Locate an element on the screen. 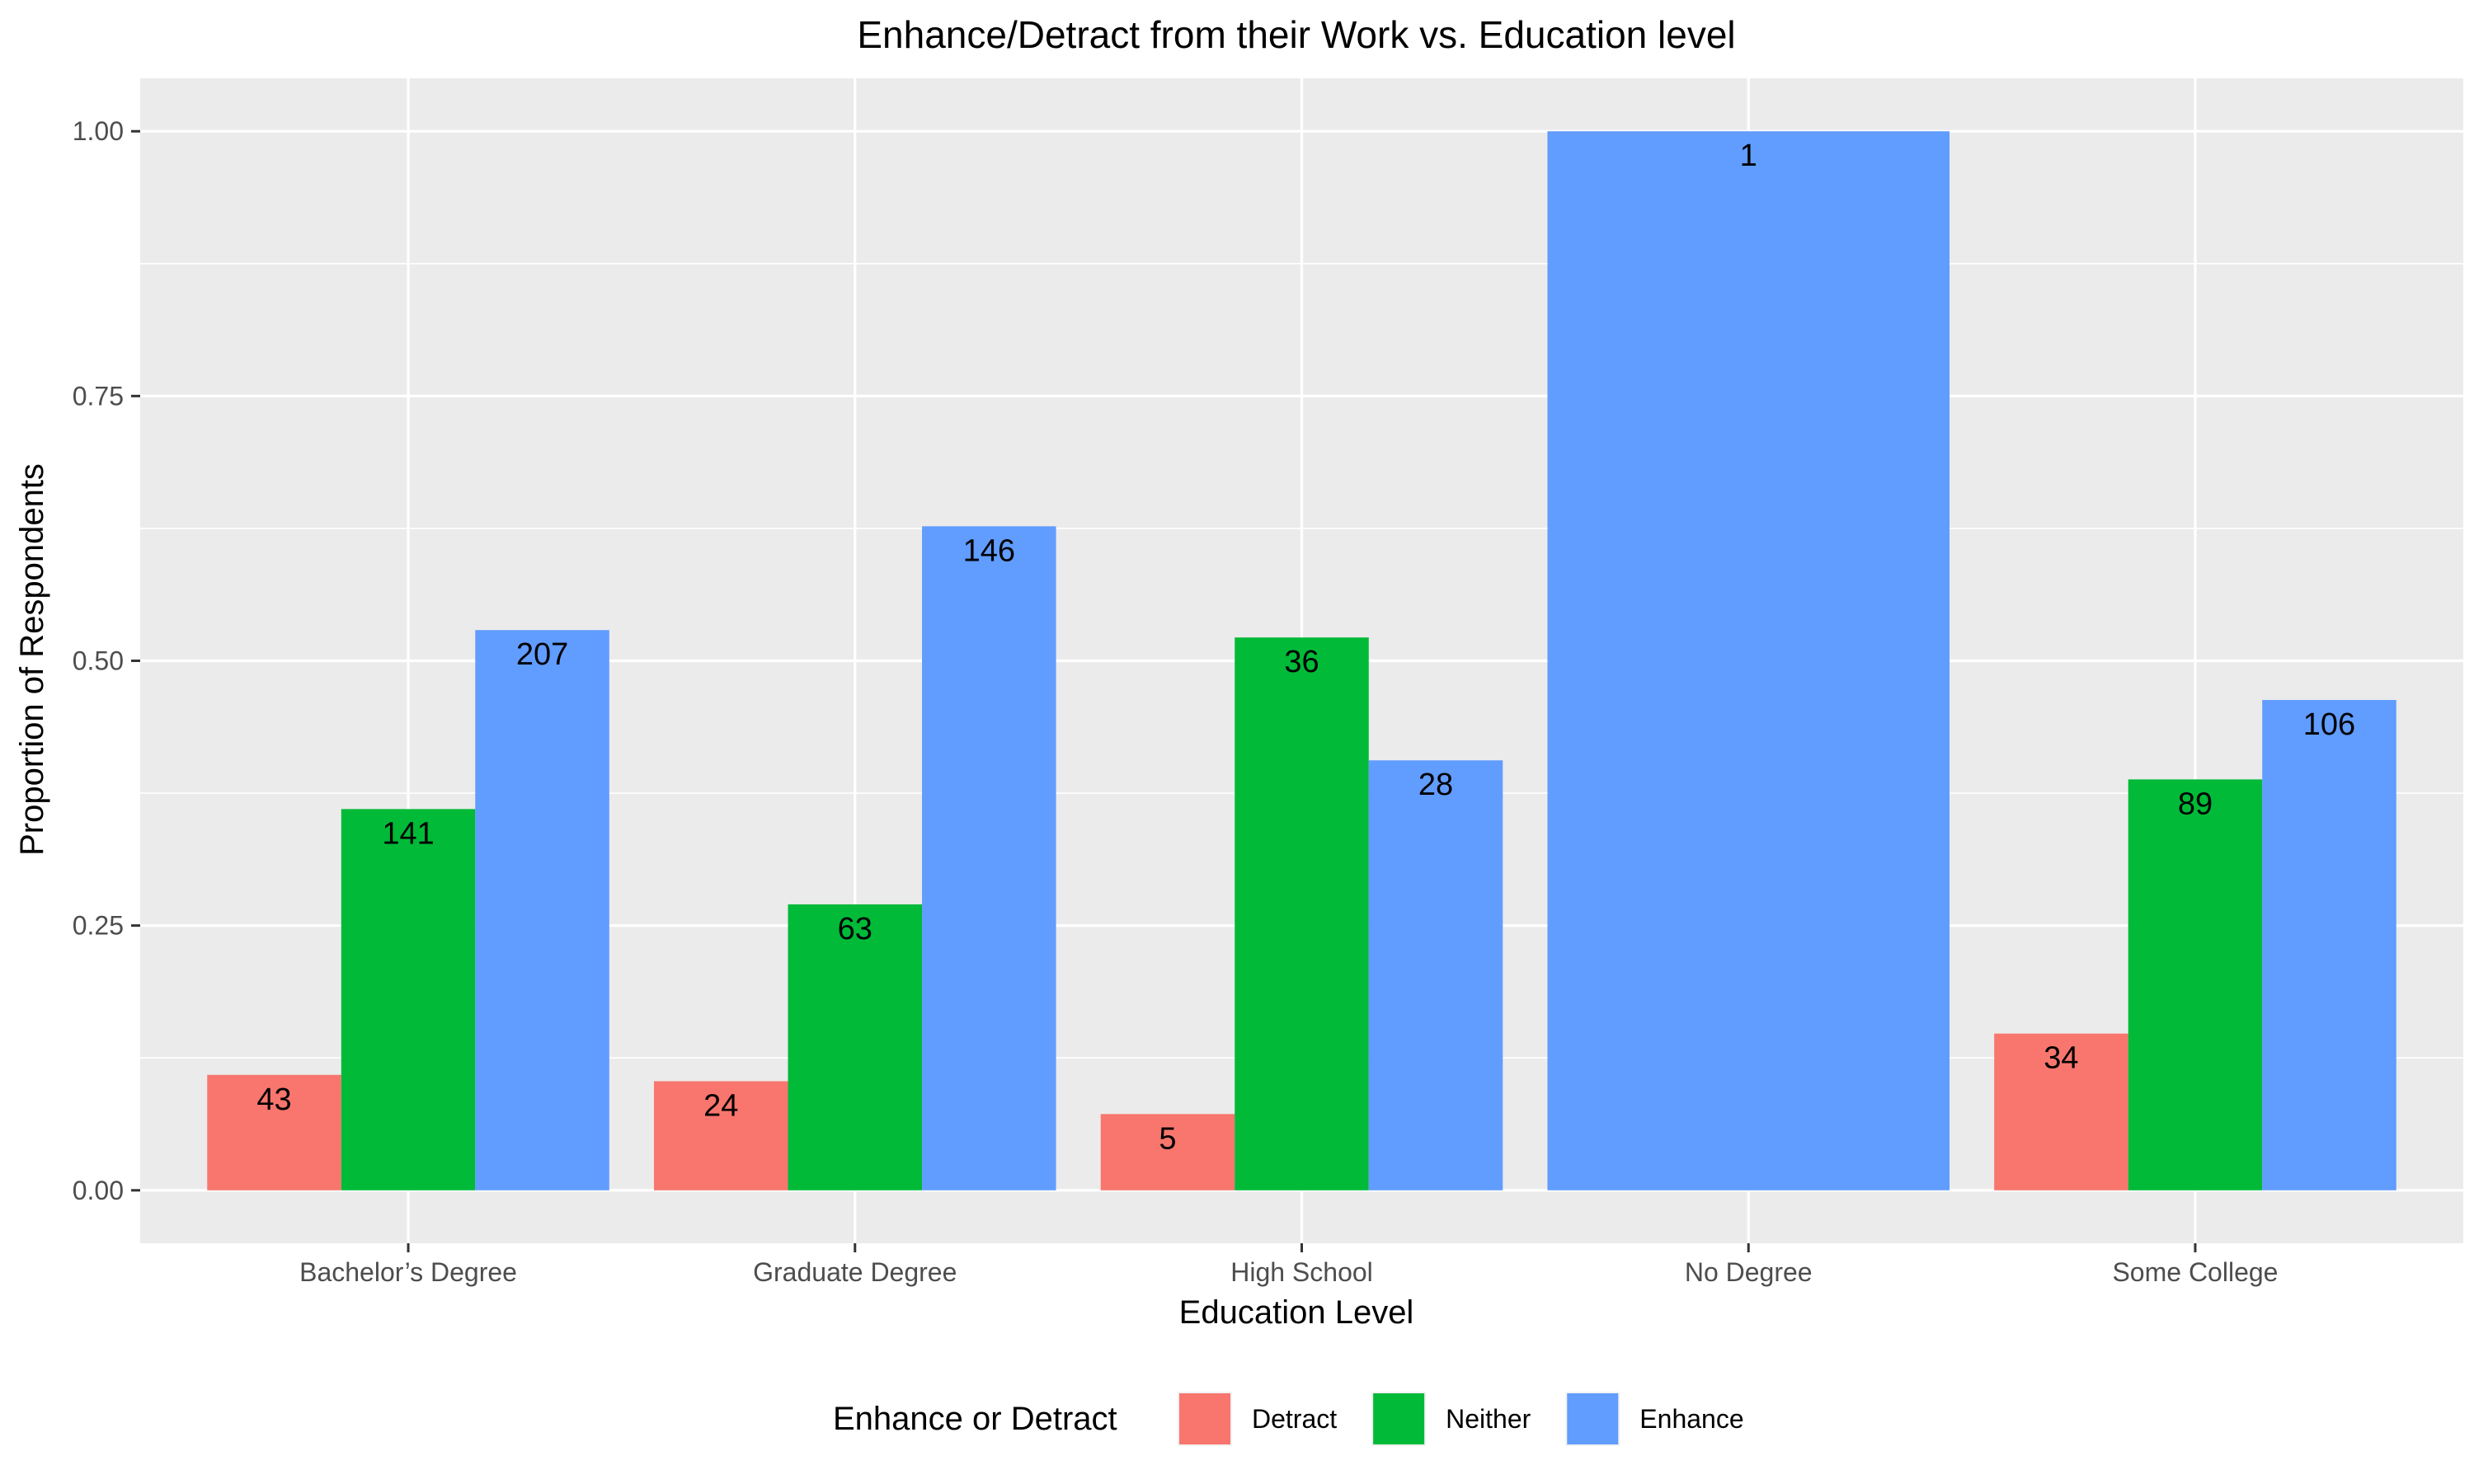  legend-title: Enhance or Detract is located at coordinates (975, 1419).